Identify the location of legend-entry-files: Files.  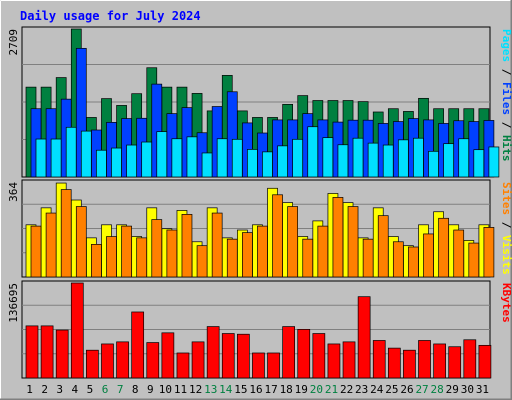
(506, 98).